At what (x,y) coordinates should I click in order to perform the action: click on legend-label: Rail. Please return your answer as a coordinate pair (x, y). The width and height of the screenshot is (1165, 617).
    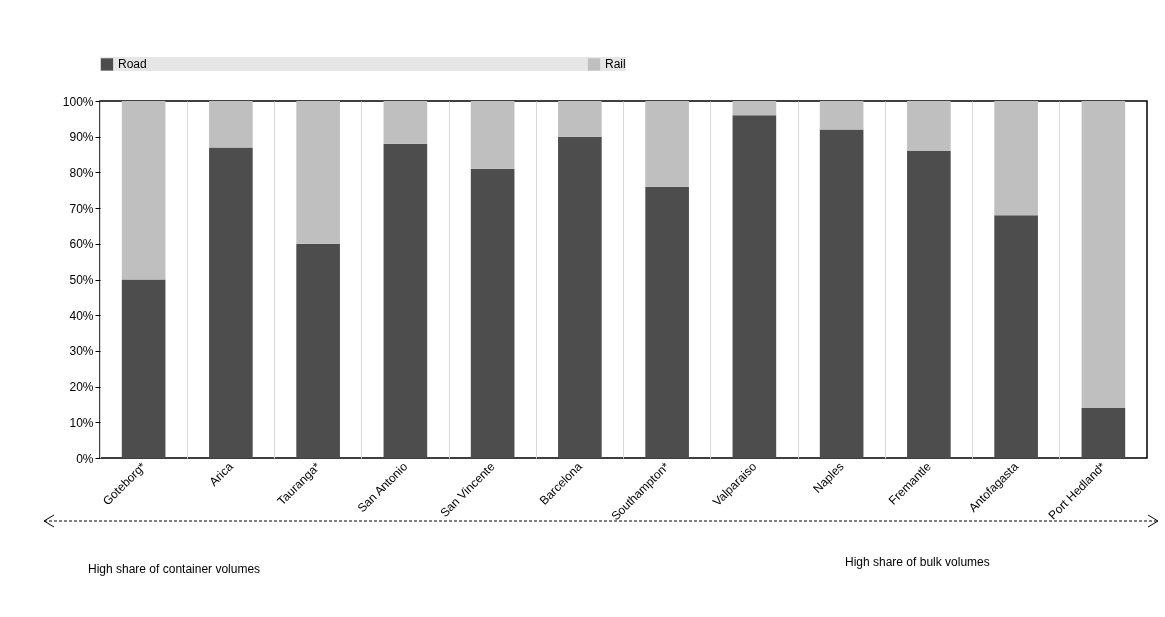
    Looking at the image, I should click on (615, 64).